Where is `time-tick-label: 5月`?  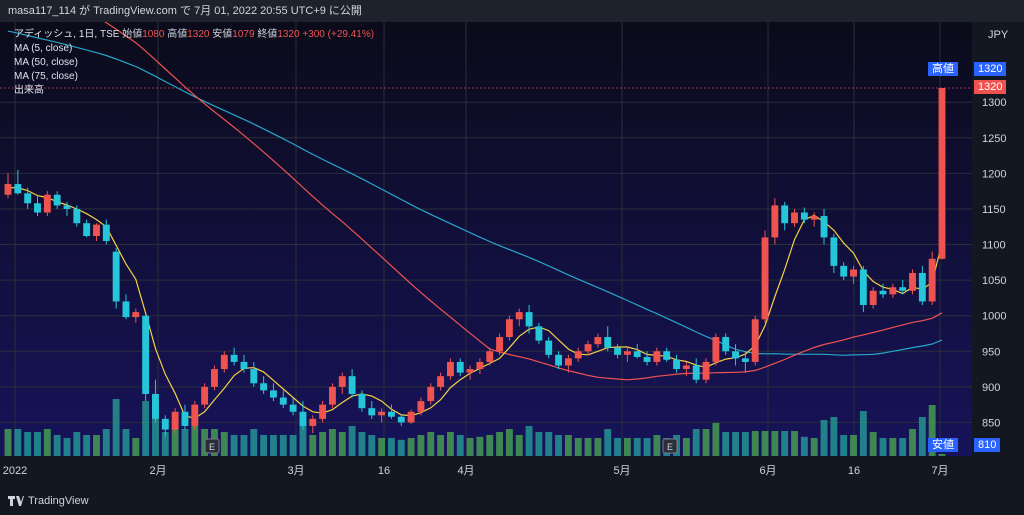
time-tick-label: 5月 is located at coordinates (621, 471).